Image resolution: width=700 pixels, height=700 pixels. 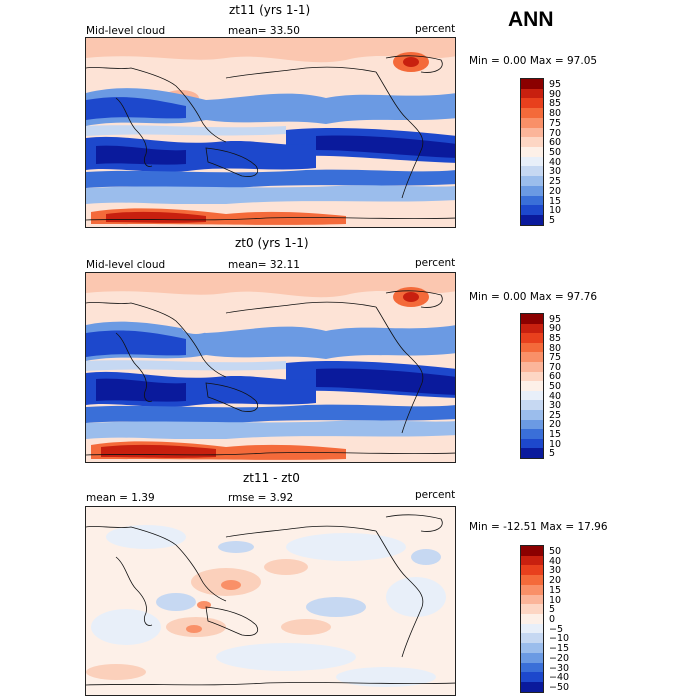 I want to click on colorbar-1-tick-label: 60, so click(x=555, y=143).